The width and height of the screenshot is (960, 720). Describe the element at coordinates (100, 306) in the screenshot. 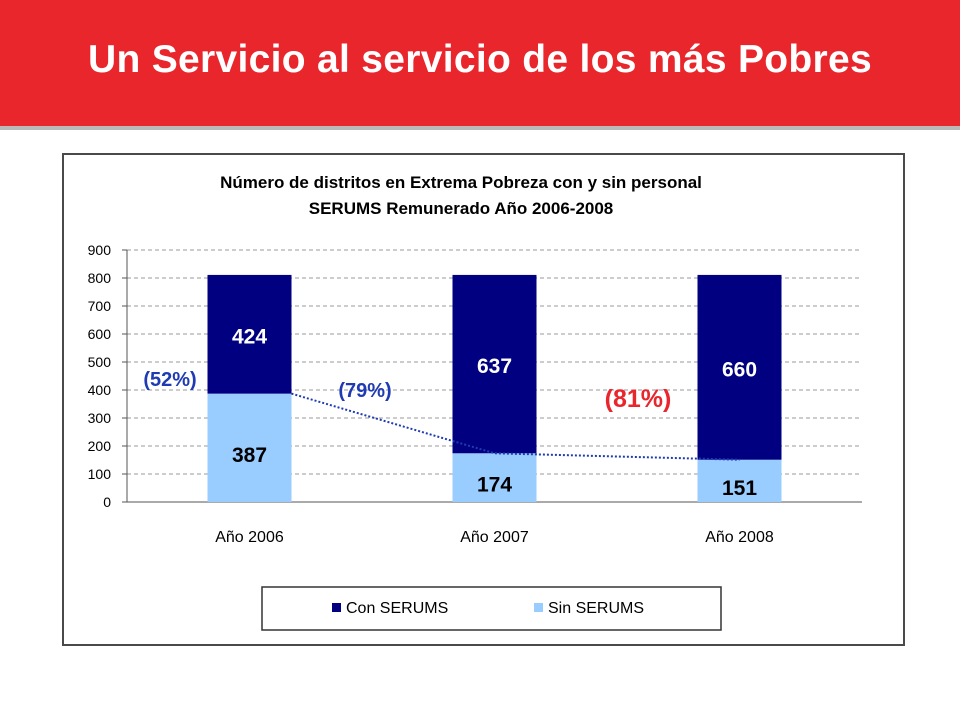

I see `y-tick-label: 700` at that location.